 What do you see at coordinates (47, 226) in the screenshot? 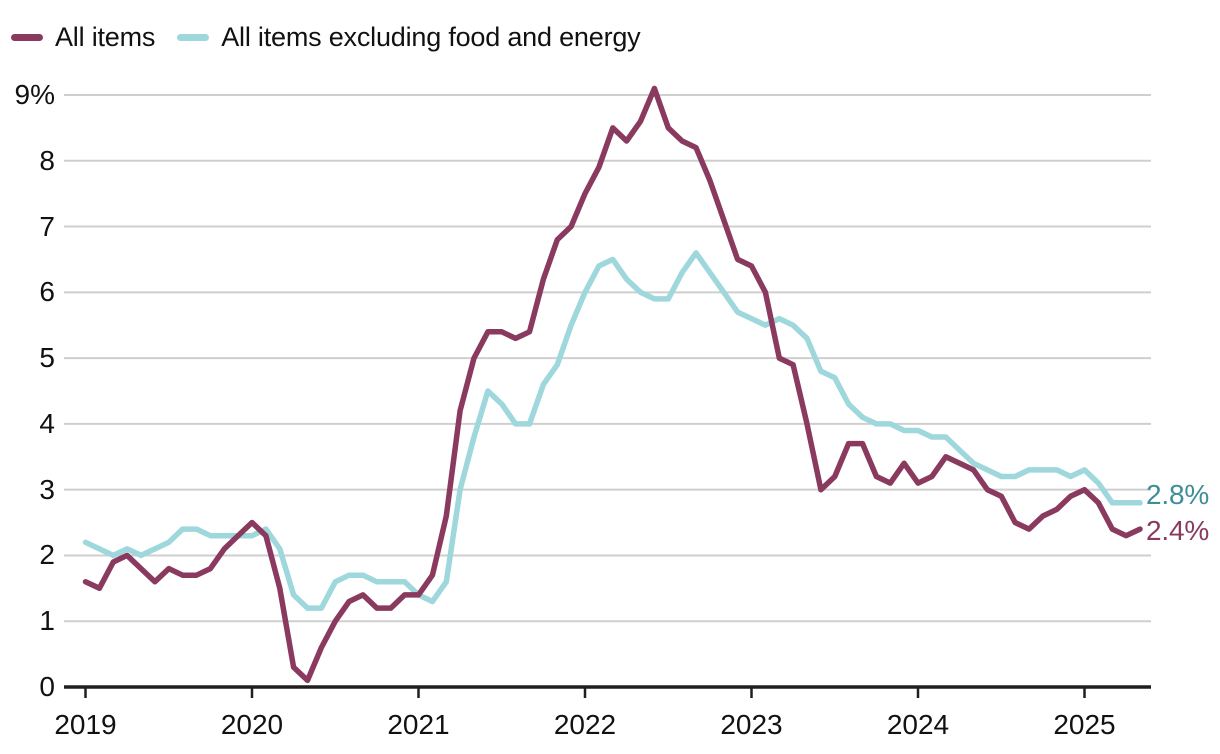
I see `y-tick-label-7: 7` at bounding box center [47, 226].